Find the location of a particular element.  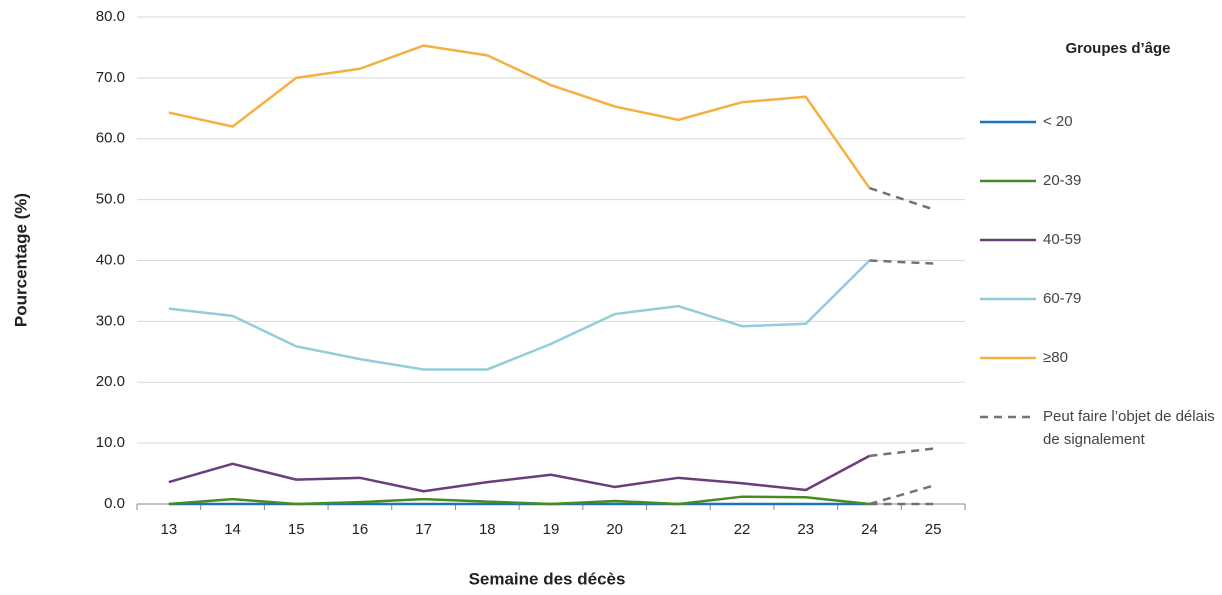

y-tick-label: 20.0 is located at coordinates (110, 381).